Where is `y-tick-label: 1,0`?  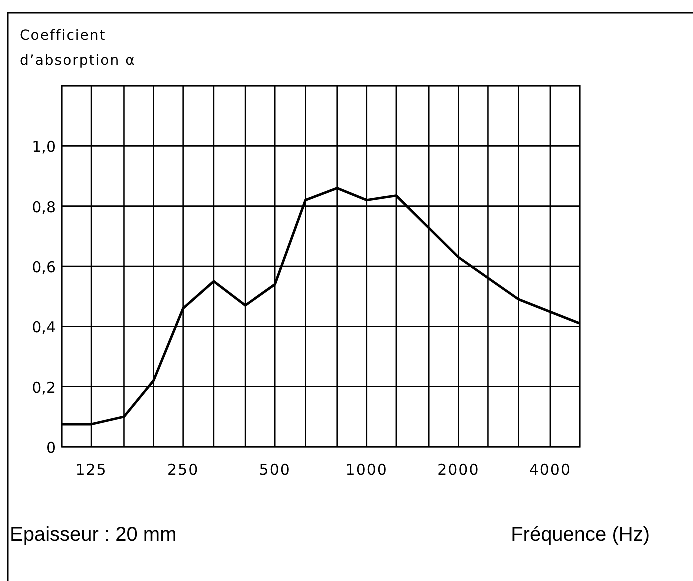
y-tick-label: 1,0 is located at coordinates (44, 147).